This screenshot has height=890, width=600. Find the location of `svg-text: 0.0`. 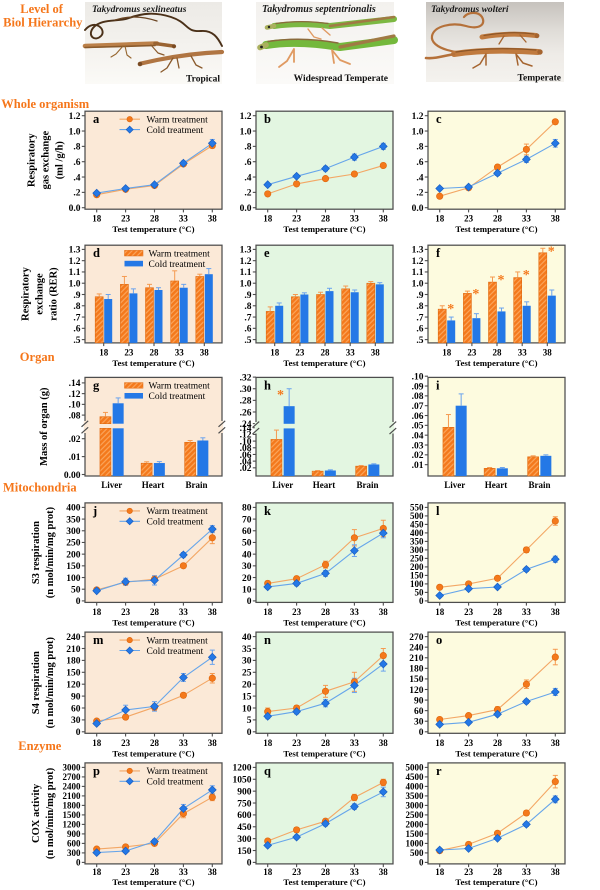

svg-text: 0.0 is located at coordinates (418, 209).